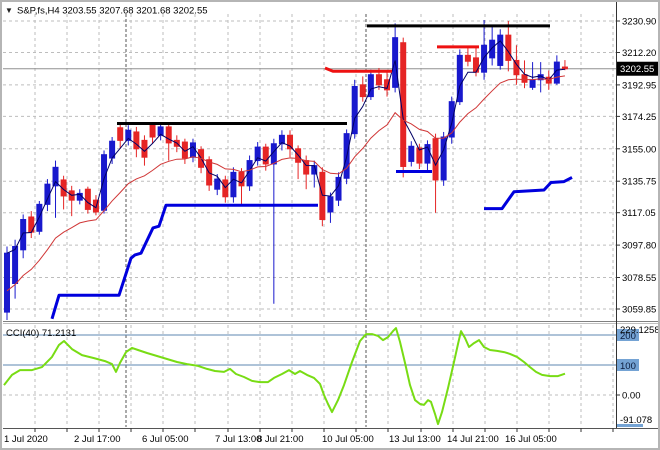 The image size is (660, 450). What do you see at coordinates (636, 420) in the screenshot?
I see `cci-min-label: -91.078` at bounding box center [636, 420].